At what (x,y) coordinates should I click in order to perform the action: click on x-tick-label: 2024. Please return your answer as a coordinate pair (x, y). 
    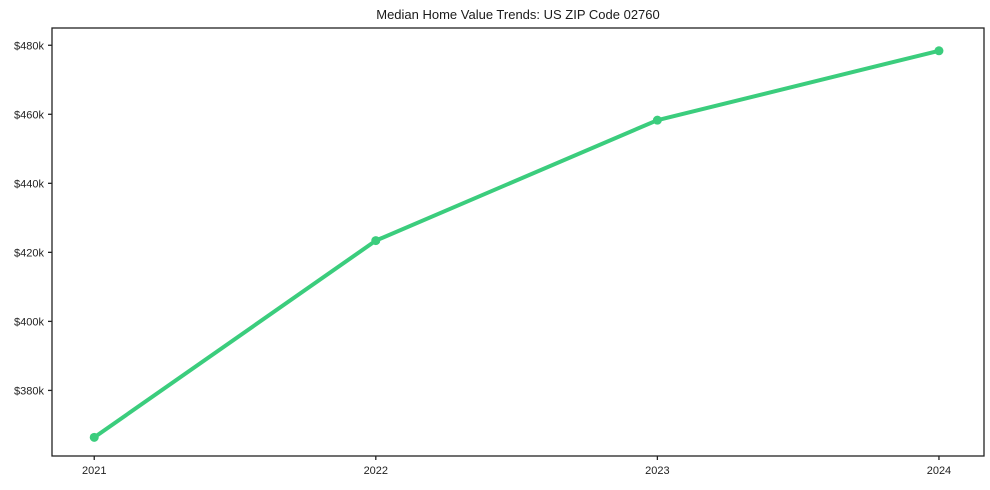
    Looking at the image, I should click on (939, 471).